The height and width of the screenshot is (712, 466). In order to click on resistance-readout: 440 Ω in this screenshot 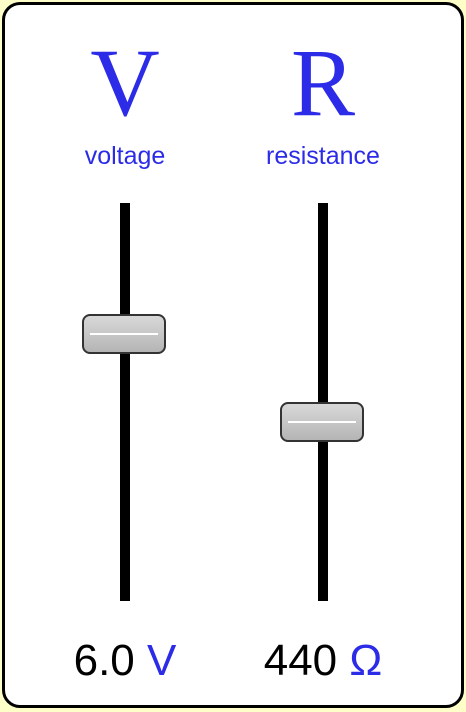, I will do `click(323, 661)`.